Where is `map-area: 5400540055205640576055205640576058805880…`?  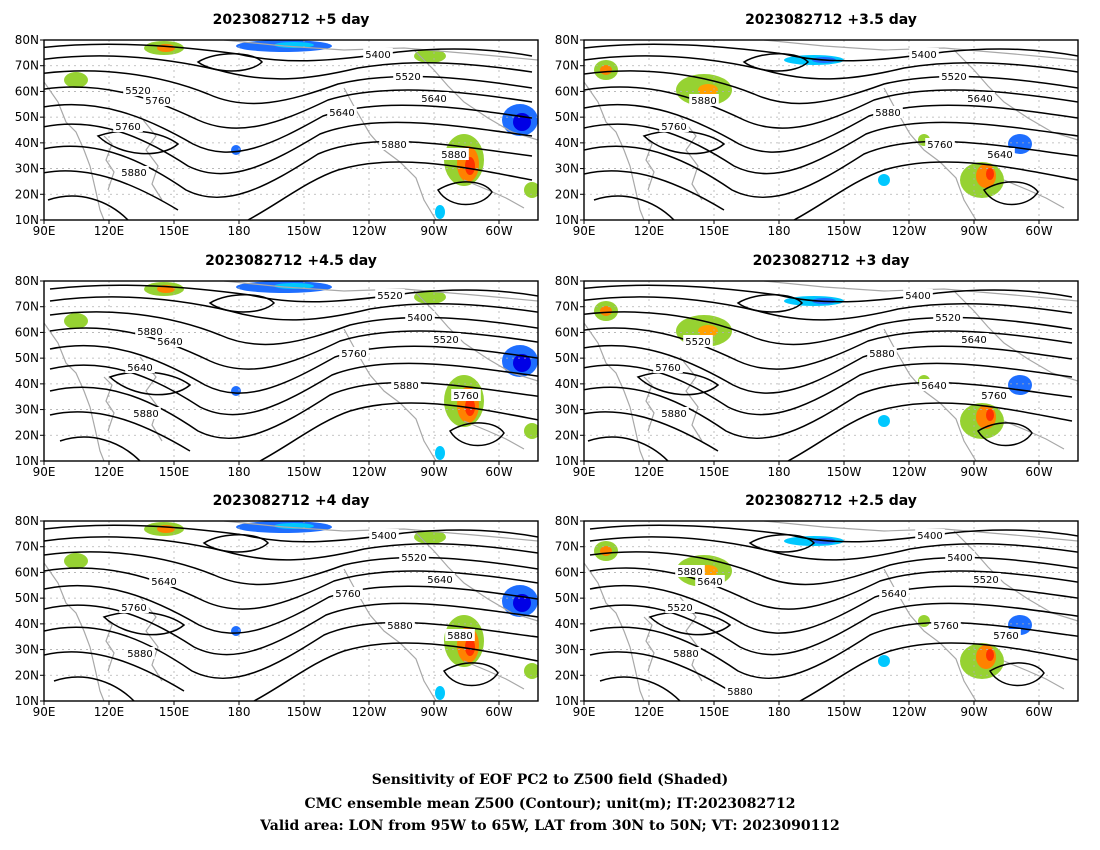
map-area: 5400540055205640576055205640576058805880… is located at coordinates (831, 611).